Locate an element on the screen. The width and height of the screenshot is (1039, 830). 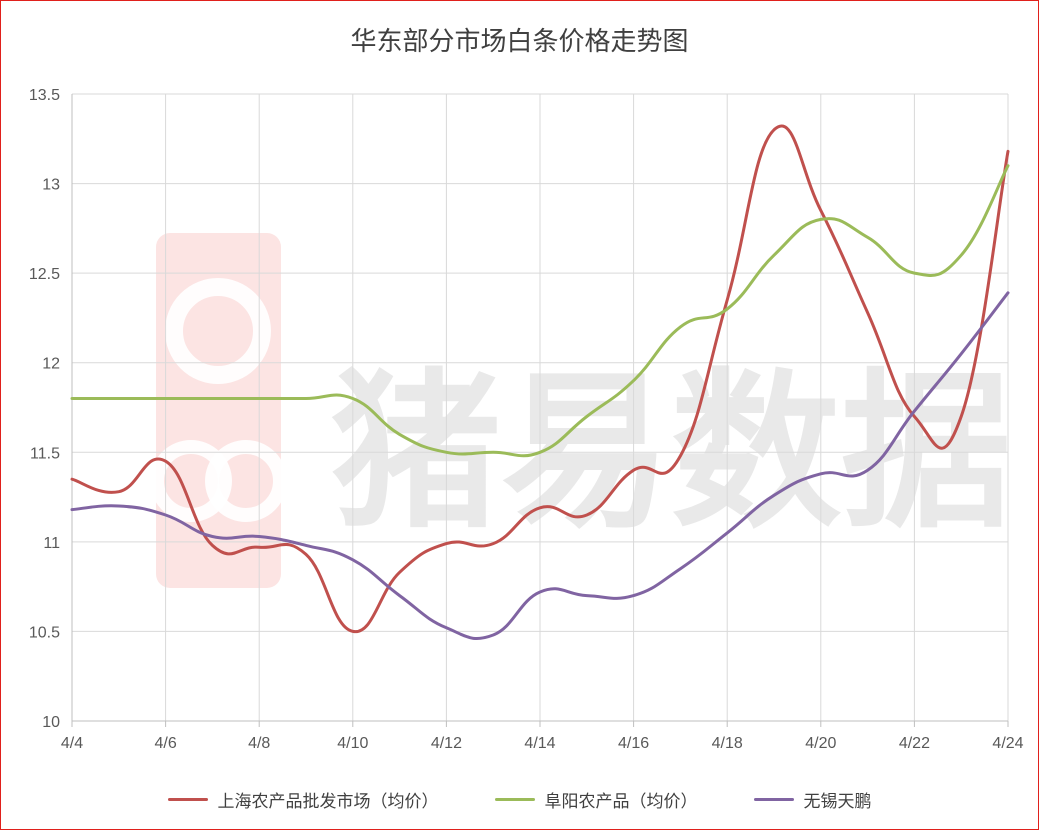
x-tick-label: 4/10 is located at coordinates (352, 743).